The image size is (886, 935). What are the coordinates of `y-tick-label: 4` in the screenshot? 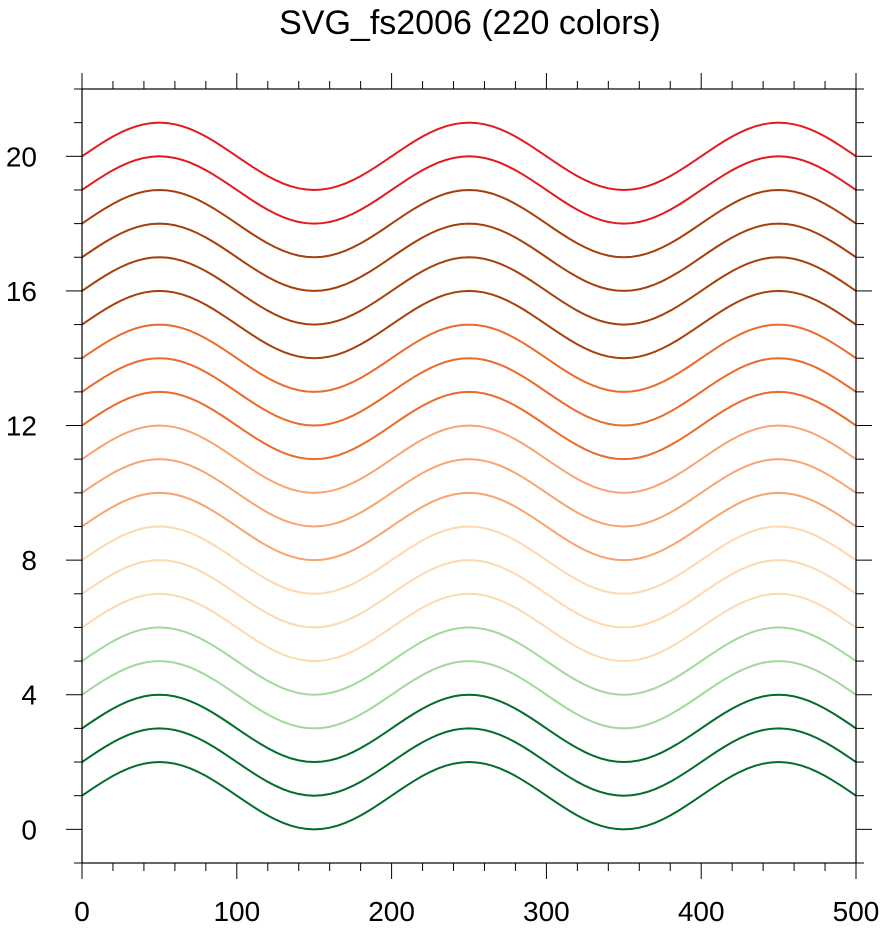 It's located at (29, 695).